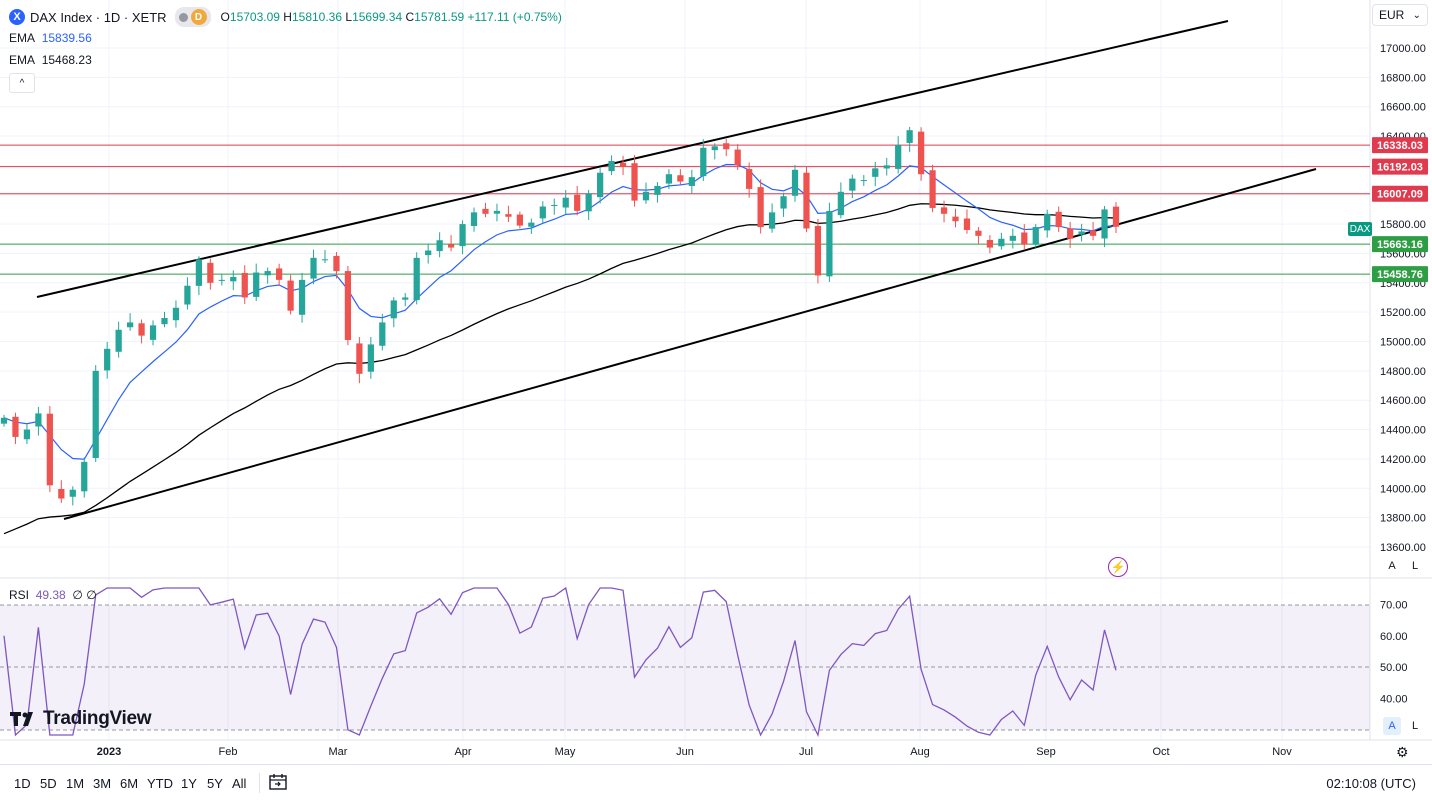 The height and width of the screenshot is (805, 1432). I want to click on price-tick-label: 16800.00, so click(1403, 78).